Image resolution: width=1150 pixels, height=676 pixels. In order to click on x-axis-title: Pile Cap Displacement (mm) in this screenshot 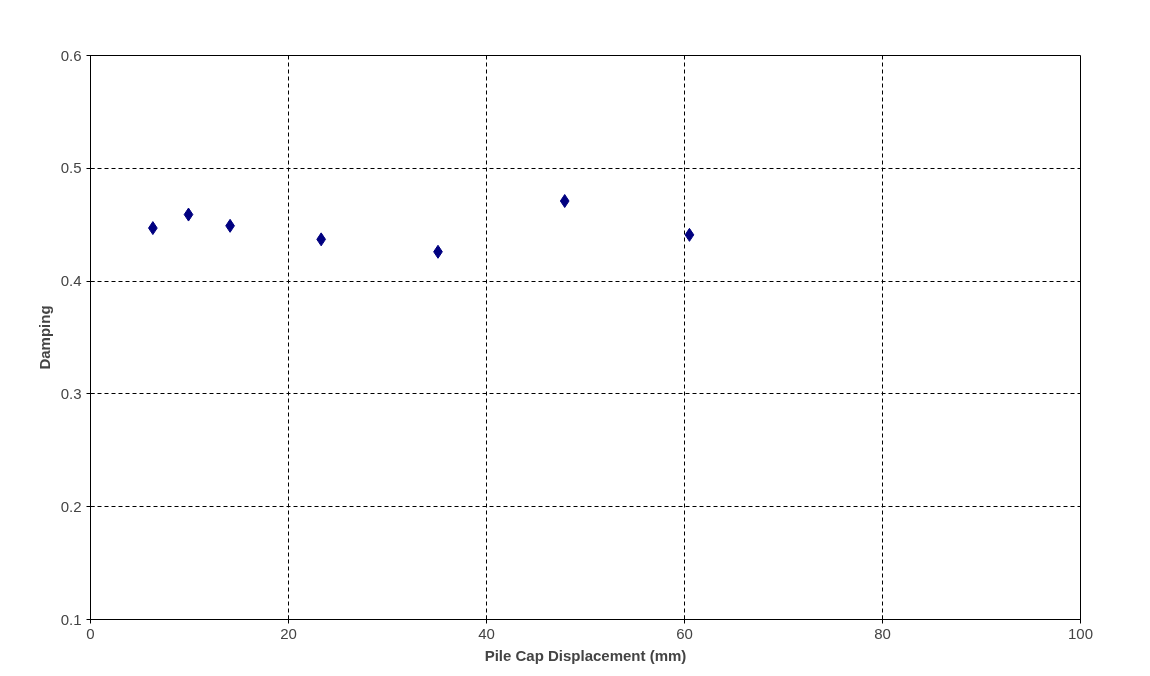, I will do `click(585, 655)`.